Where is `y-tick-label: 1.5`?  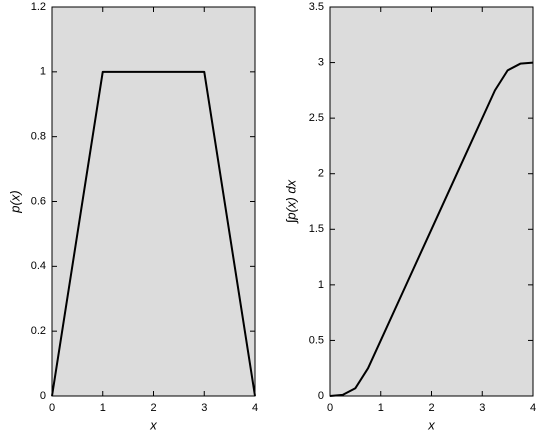
y-tick-label: 1.5 is located at coordinates (316, 229).